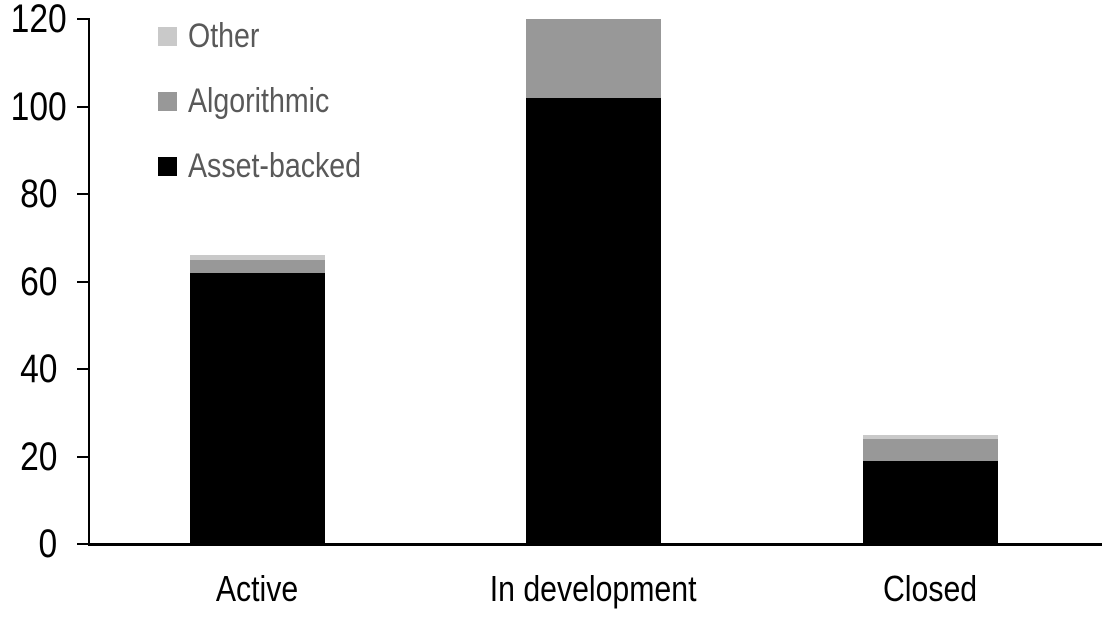  What do you see at coordinates (47, 544) in the screenshot?
I see `y-tick-label-0: 0` at bounding box center [47, 544].